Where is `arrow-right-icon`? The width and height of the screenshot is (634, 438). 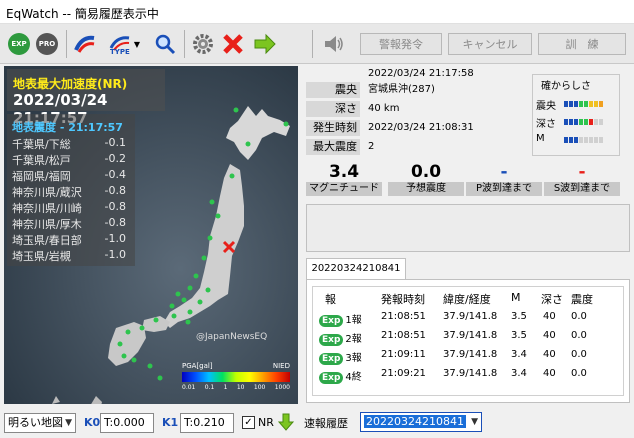
arrow-right-icon is located at coordinates (265, 44).